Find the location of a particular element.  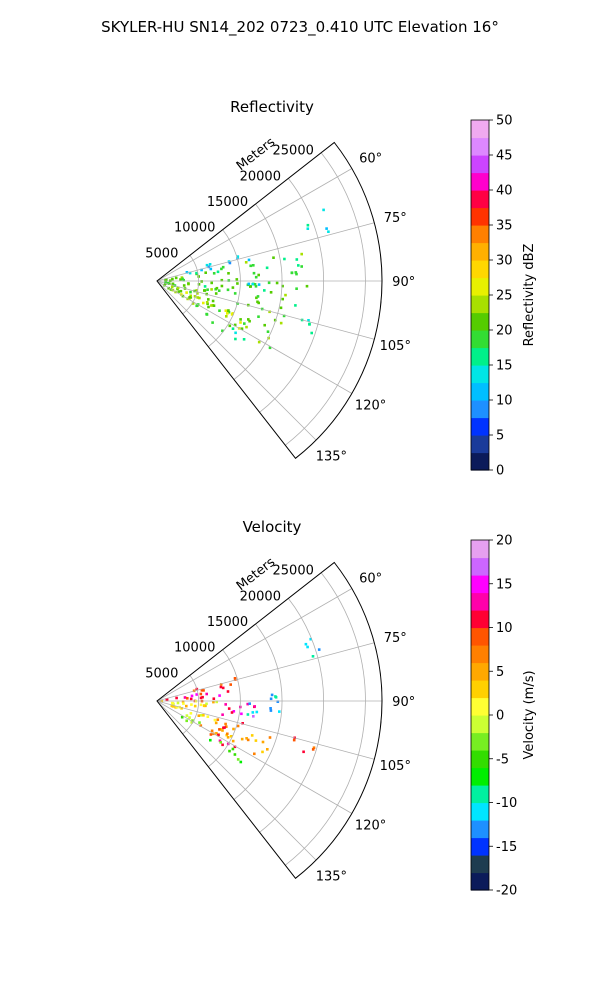

angle-tick-label: 135° is located at coordinates (331, 876).